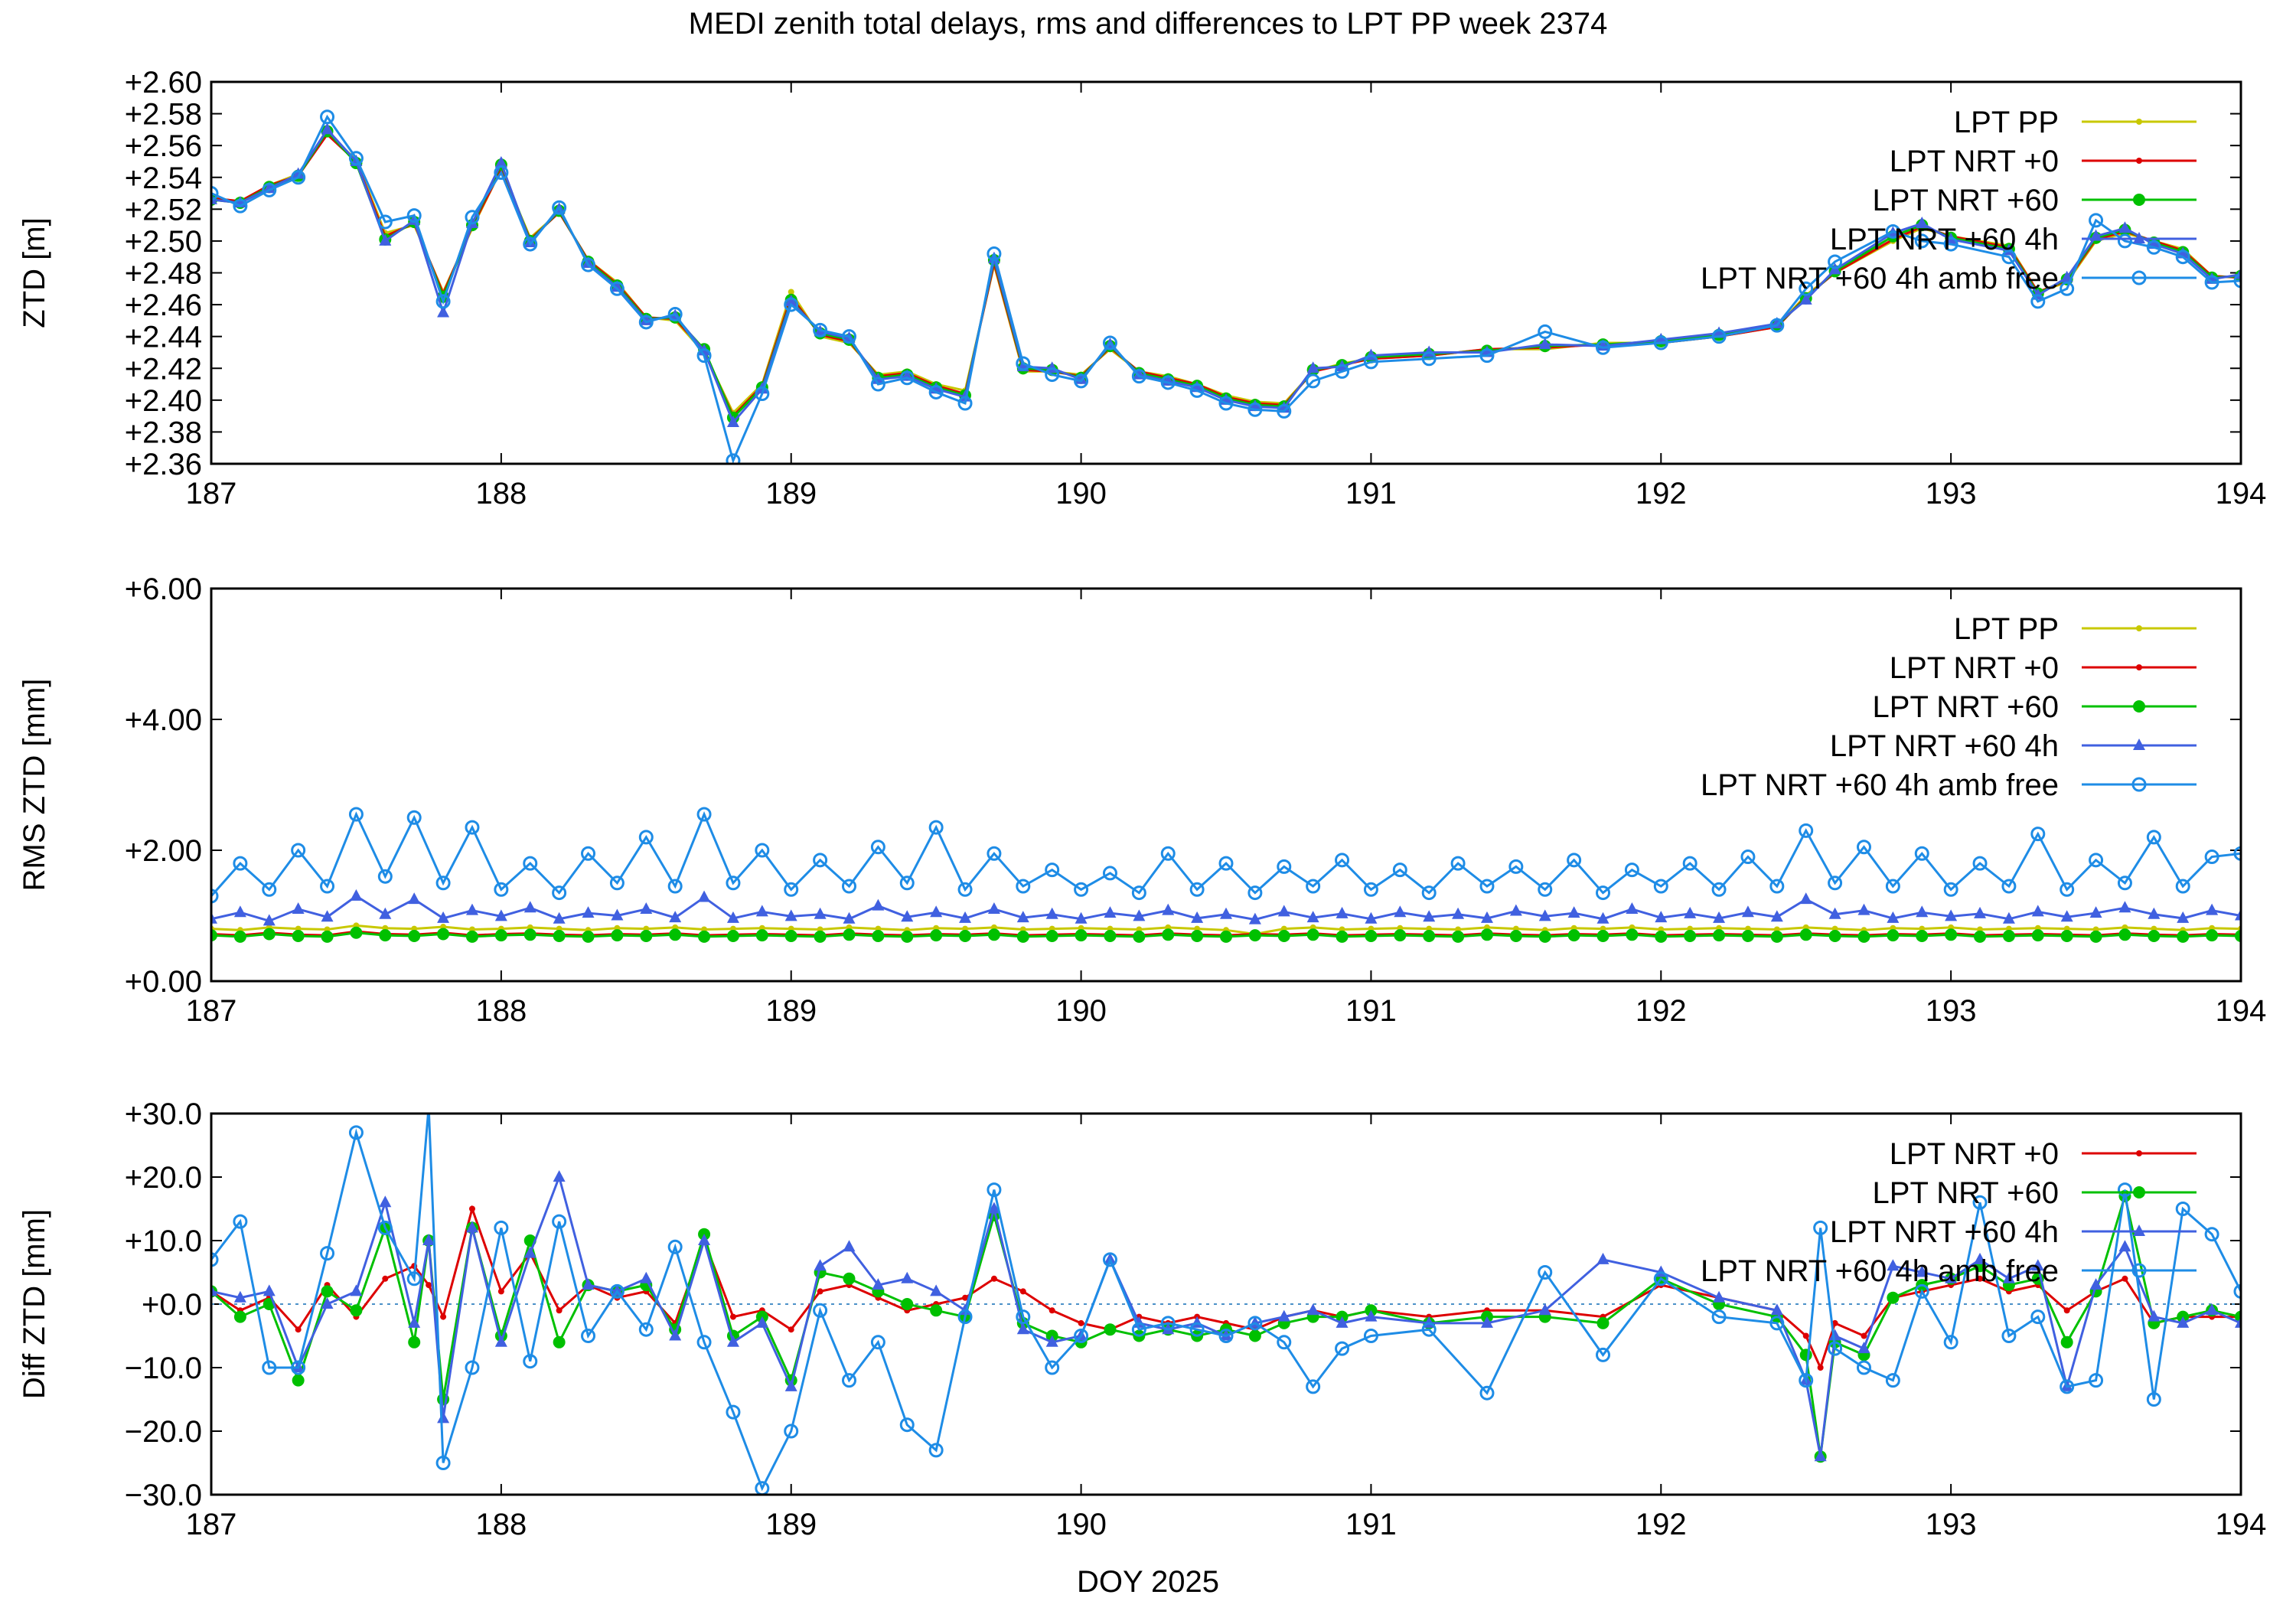  Describe the element at coordinates (1081, 493) in the screenshot. I see `x-tick-label: 190` at that location.